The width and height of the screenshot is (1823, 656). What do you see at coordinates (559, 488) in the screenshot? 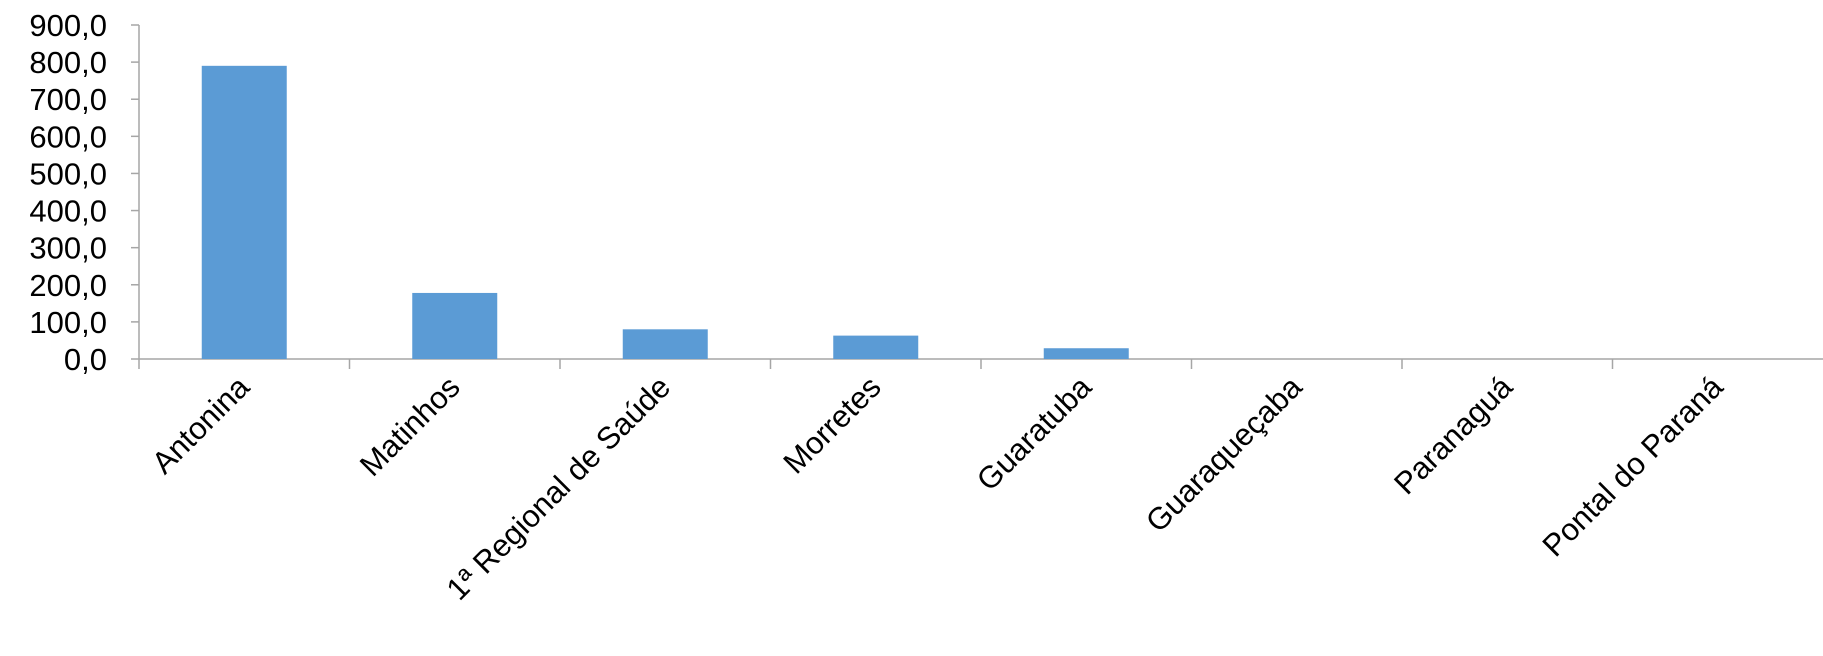
I see `x-category-label: 1ª Regional de Saúde` at bounding box center [559, 488].